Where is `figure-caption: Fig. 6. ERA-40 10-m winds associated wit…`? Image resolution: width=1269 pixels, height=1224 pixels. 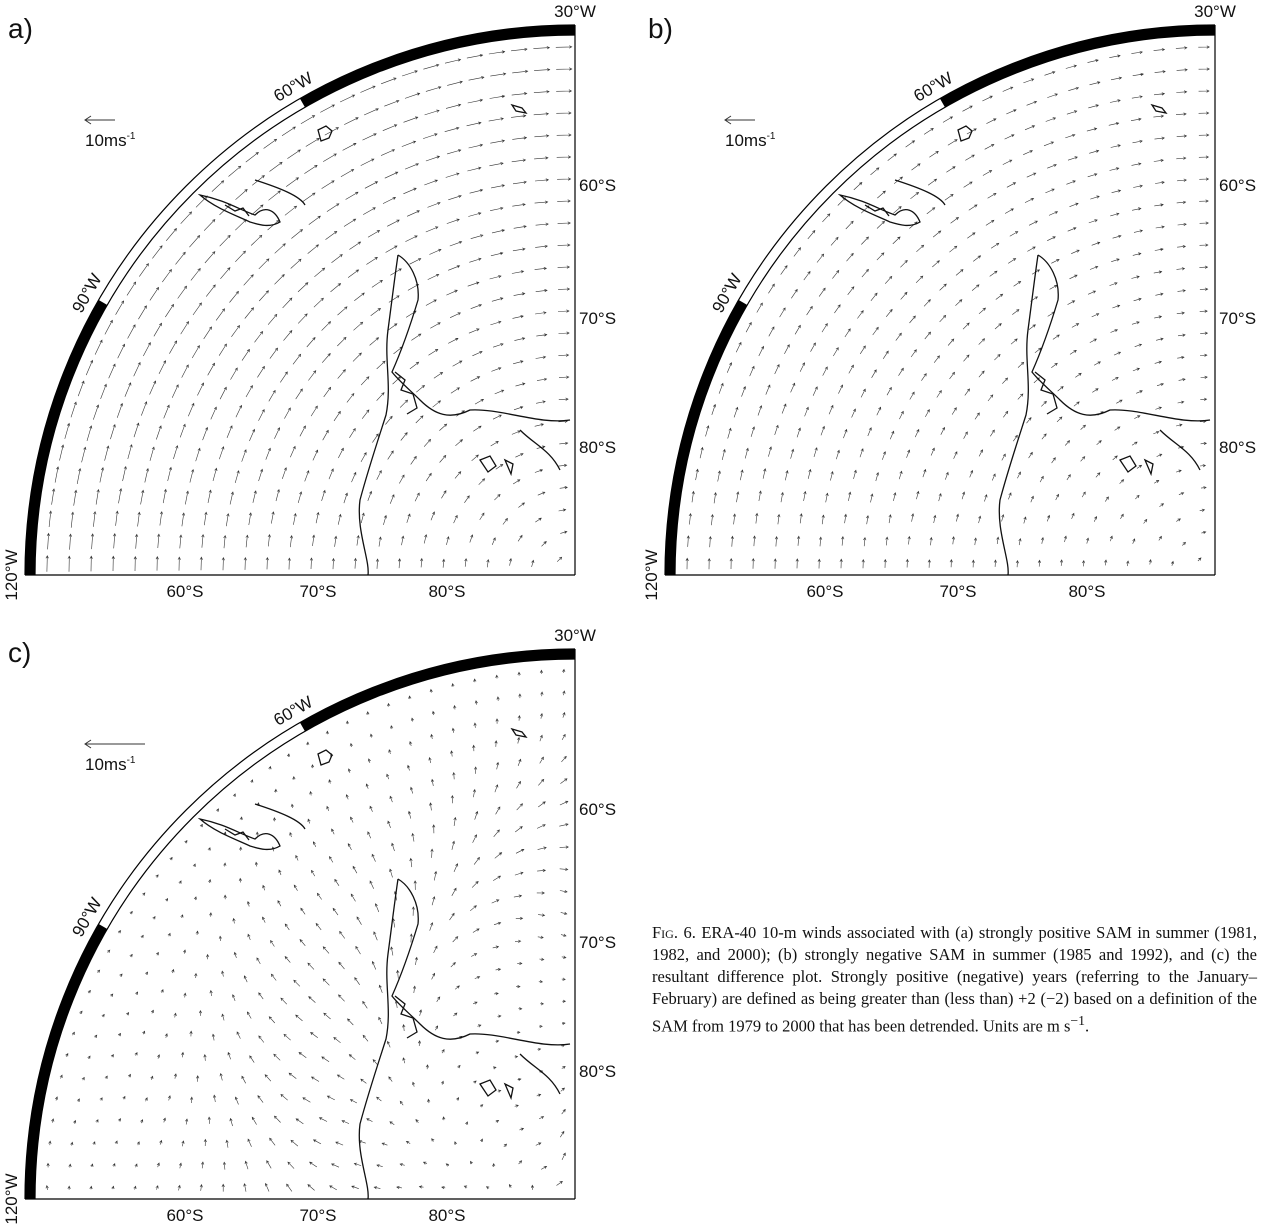
figure-caption: Fig. 6. ERA-40 10-m winds associated wit… is located at coordinates (954, 980).